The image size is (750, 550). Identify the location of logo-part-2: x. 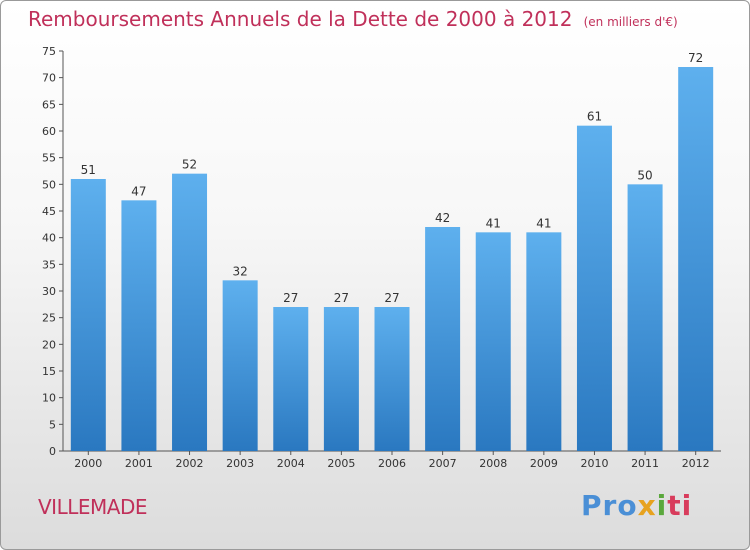
(647, 505).